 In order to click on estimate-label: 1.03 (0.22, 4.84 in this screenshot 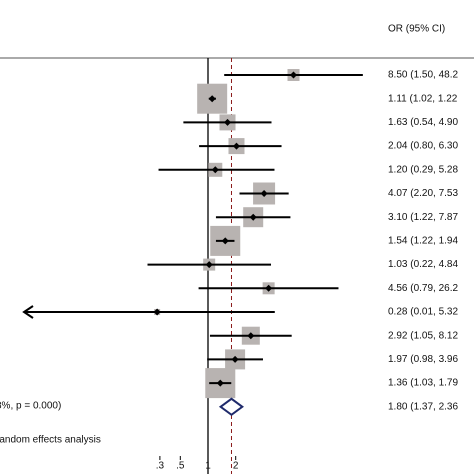, I will do `click(423, 264)`.